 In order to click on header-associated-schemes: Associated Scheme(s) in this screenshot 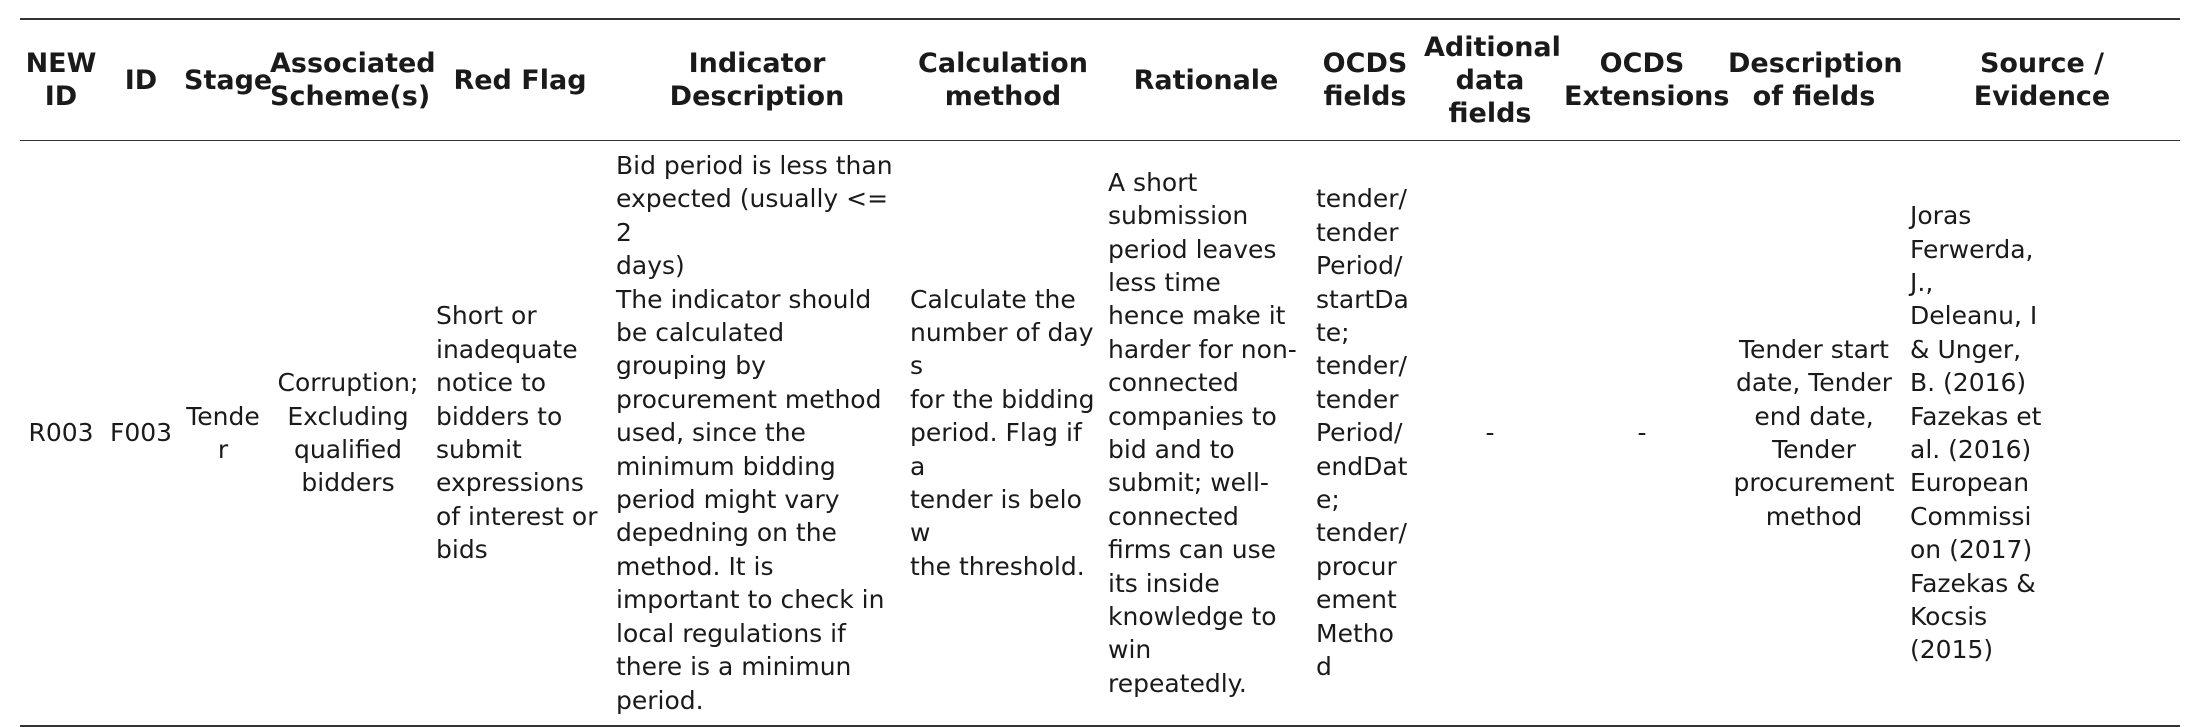, I will do `click(353, 80)`.